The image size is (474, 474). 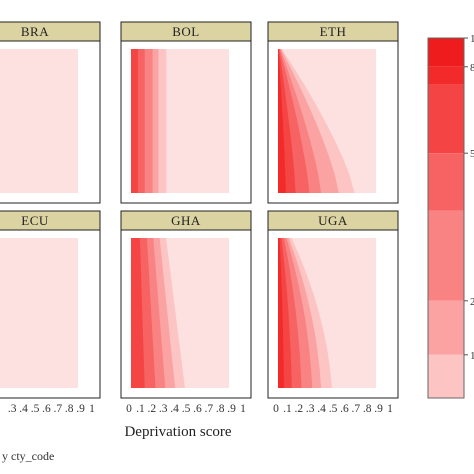 I want to click on colorbar-tick-label: 2, so click(x=472, y=302).